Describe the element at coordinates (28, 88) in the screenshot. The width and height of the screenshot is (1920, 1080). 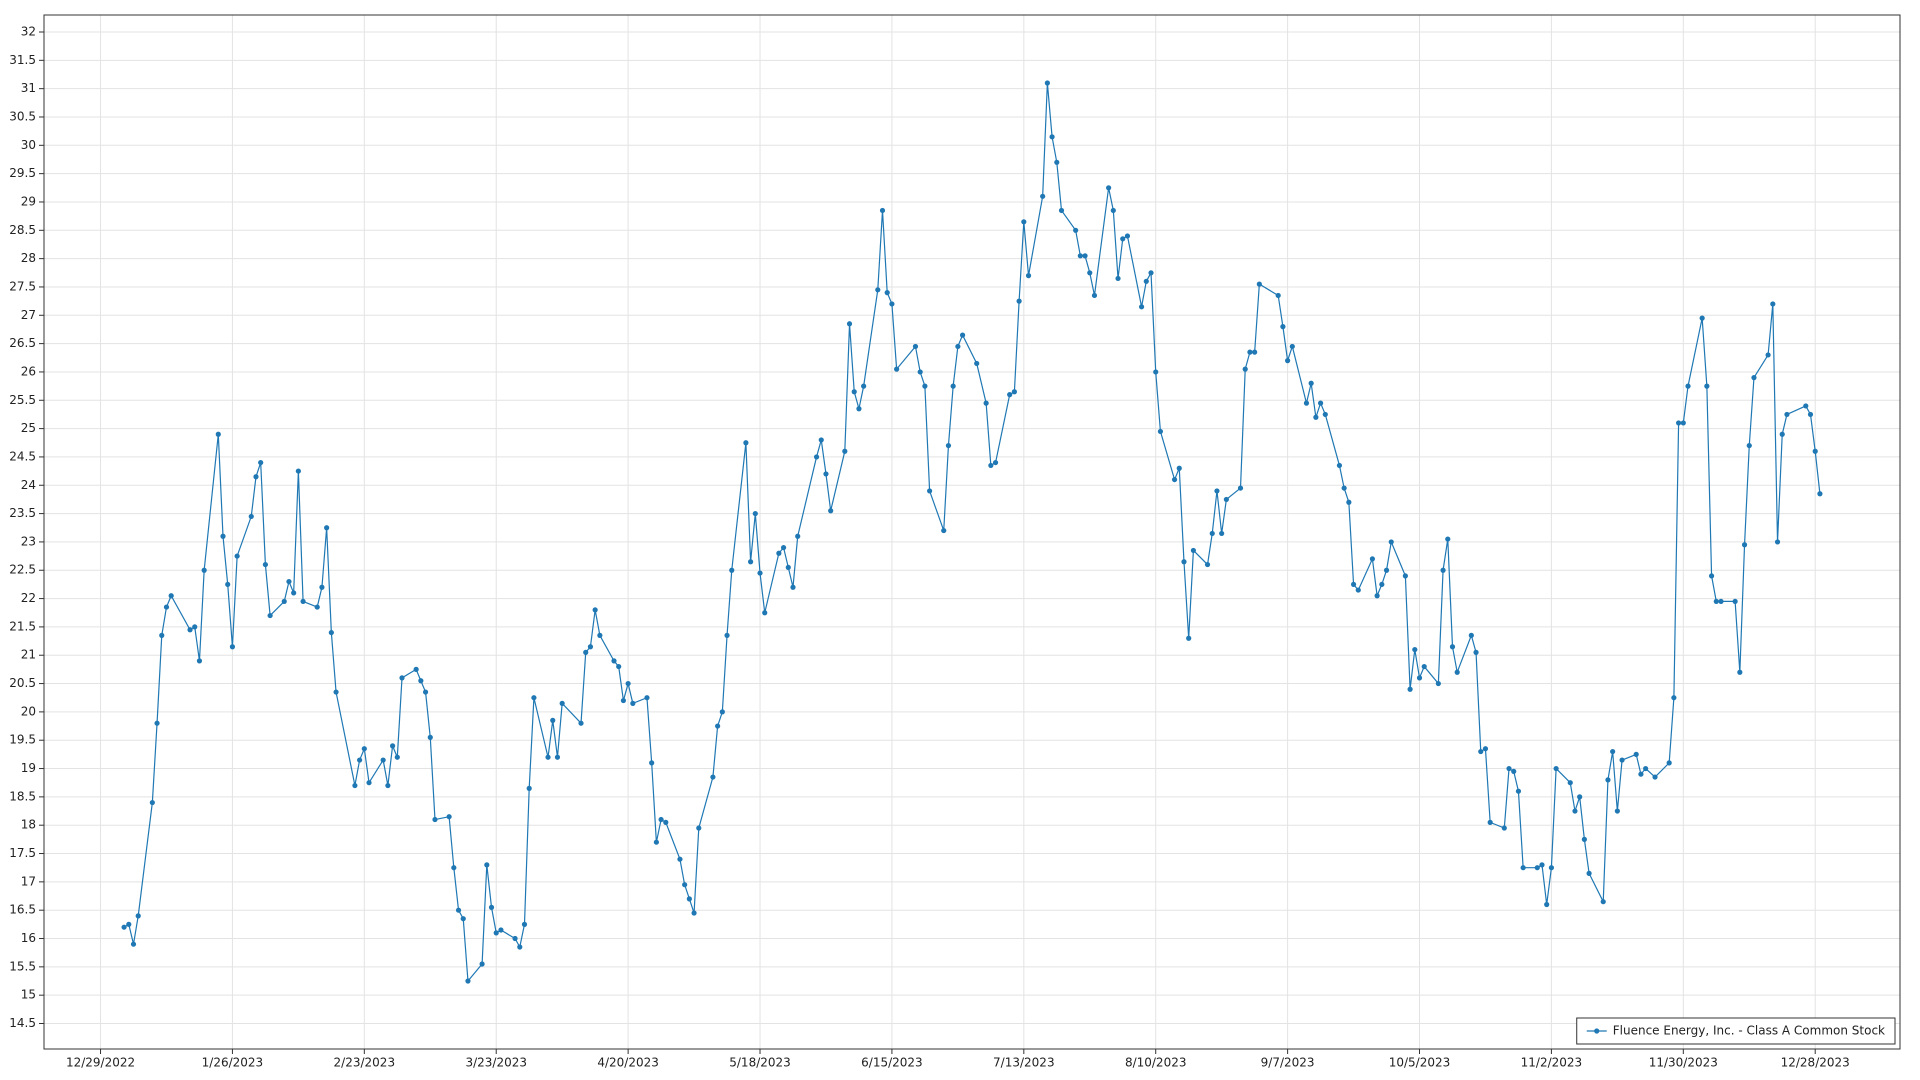
I see `y-tick-label: 31` at that location.